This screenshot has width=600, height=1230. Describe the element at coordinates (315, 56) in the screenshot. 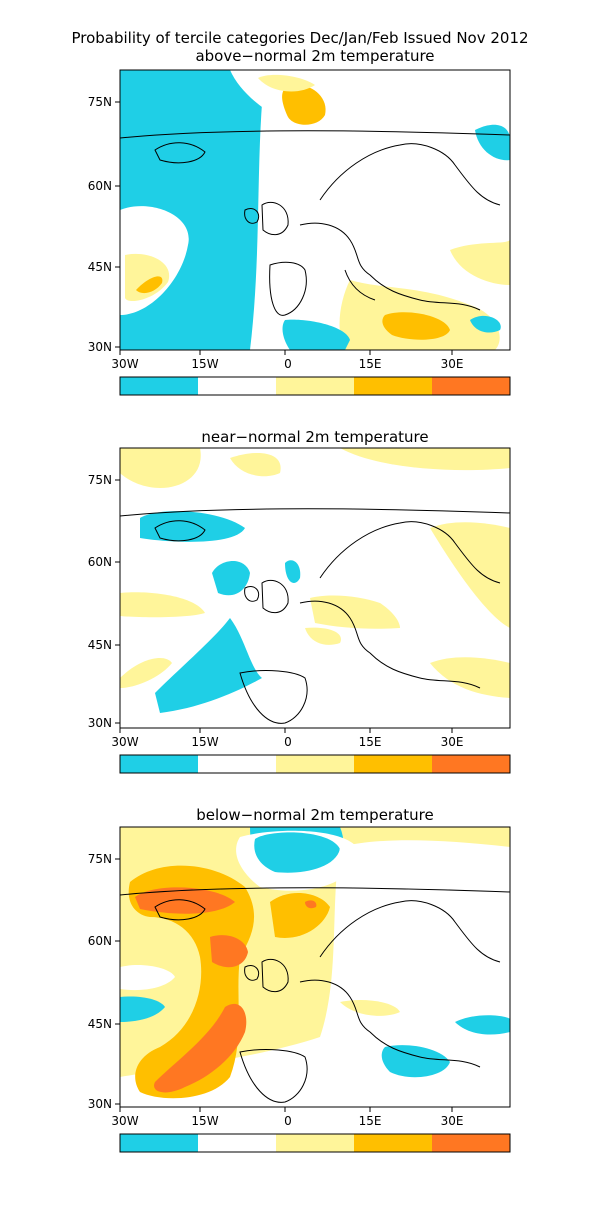

I see `panel-title-above: above−normal 2m temperature` at that location.